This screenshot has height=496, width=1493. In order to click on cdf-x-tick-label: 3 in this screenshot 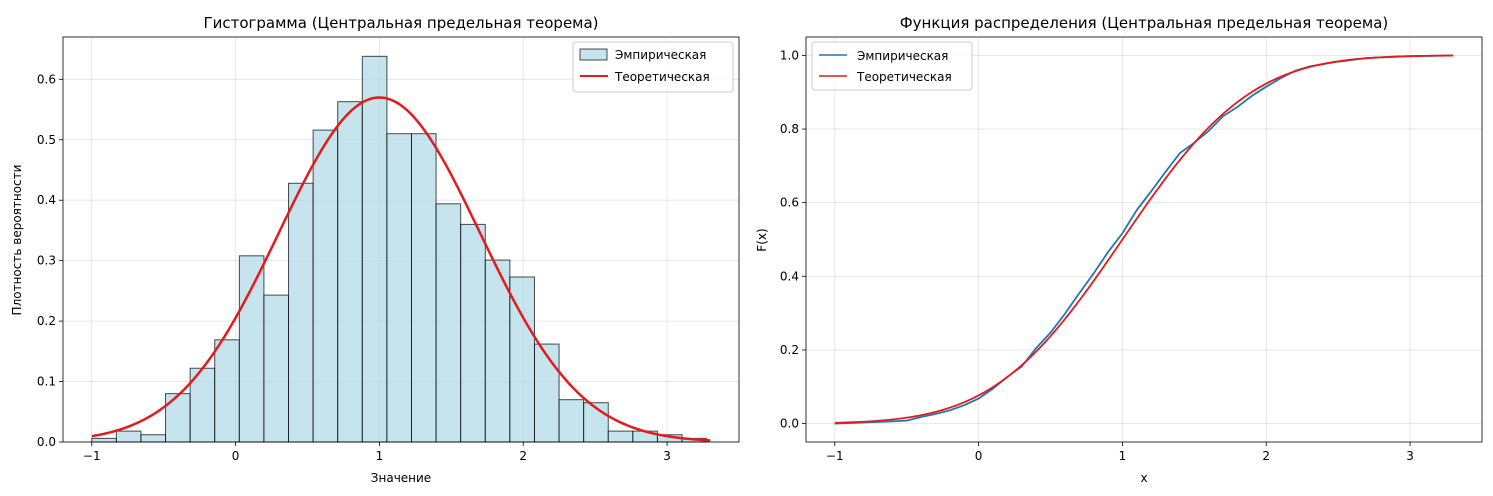, I will do `click(1410, 456)`.